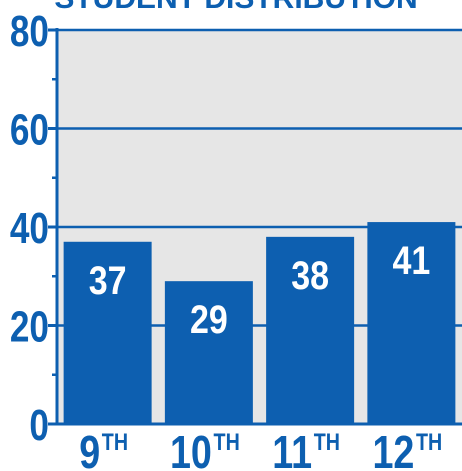  What do you see at coordinates (29, 327) in the screenshot?
I see `y-tick-label-20: 20` at bounding box center [29, 327].